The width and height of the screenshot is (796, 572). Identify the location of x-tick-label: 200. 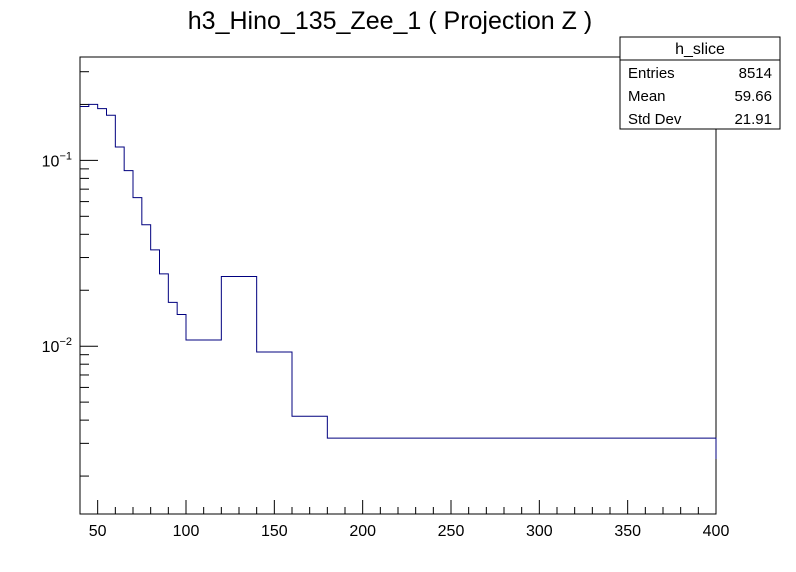
(362, 531).